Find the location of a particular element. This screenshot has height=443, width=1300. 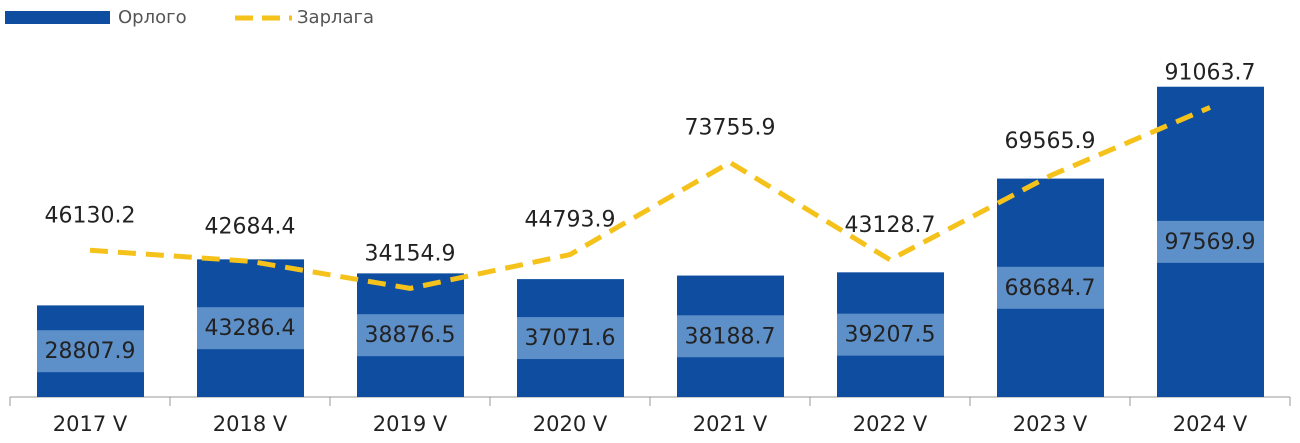

legend-label: Зарлага is located at coordinates (335, 17).